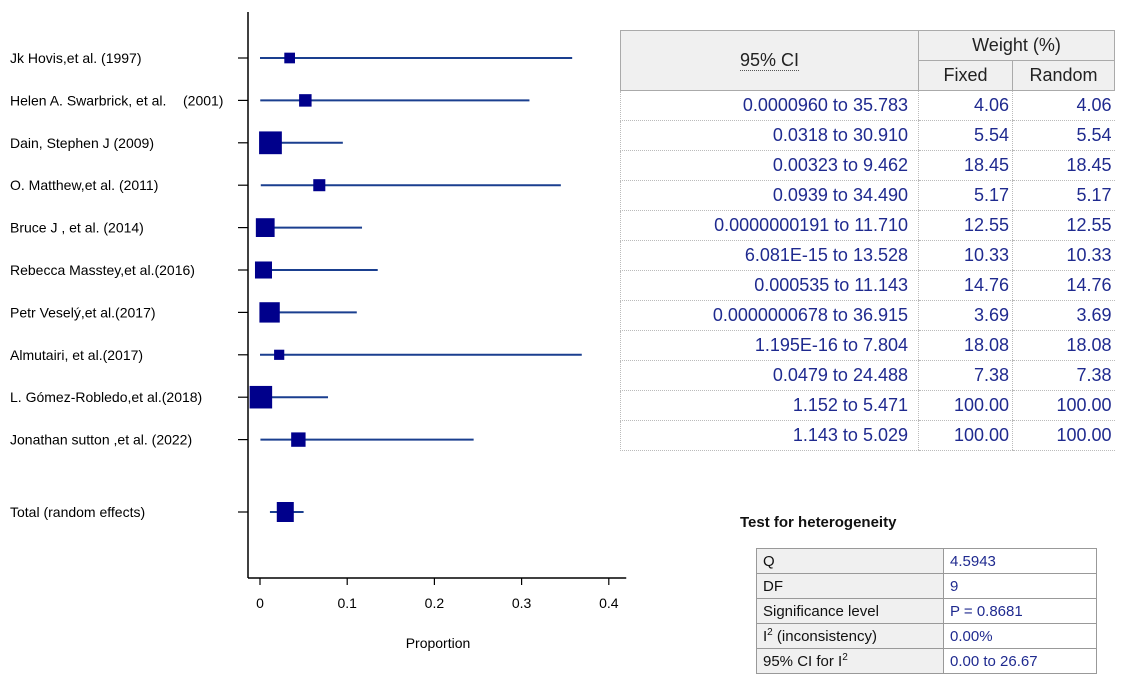  Describe the element at coordinates (769, 405) in the screenshot. I see `ci-cell: 1.152 to 5.471` at that location.